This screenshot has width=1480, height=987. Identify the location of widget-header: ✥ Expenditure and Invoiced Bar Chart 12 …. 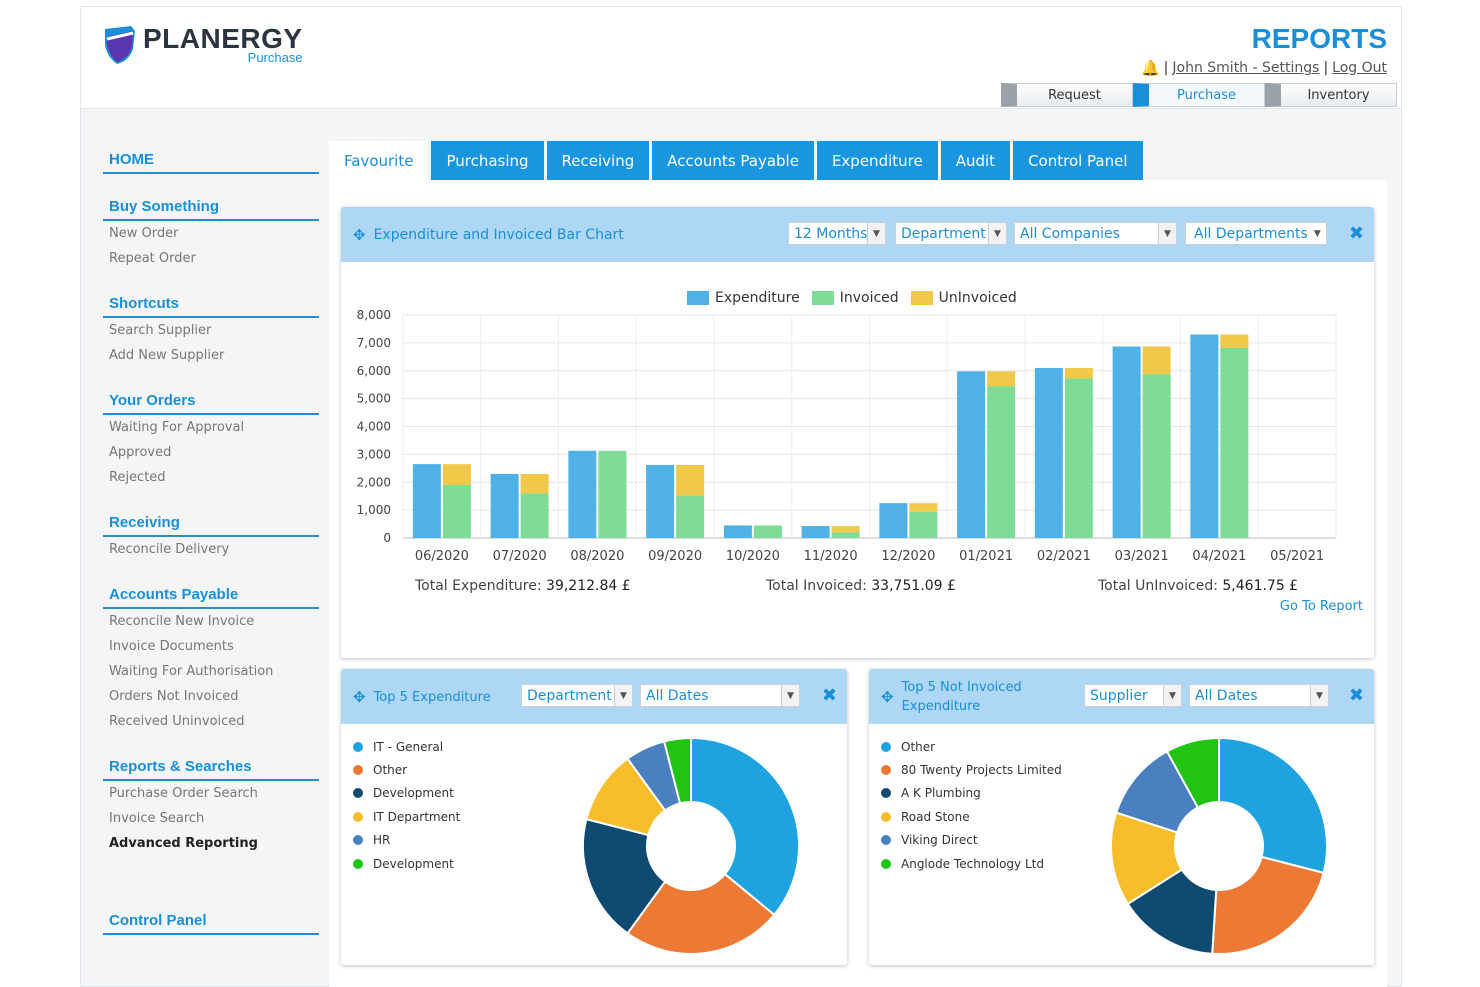
(857, 234).